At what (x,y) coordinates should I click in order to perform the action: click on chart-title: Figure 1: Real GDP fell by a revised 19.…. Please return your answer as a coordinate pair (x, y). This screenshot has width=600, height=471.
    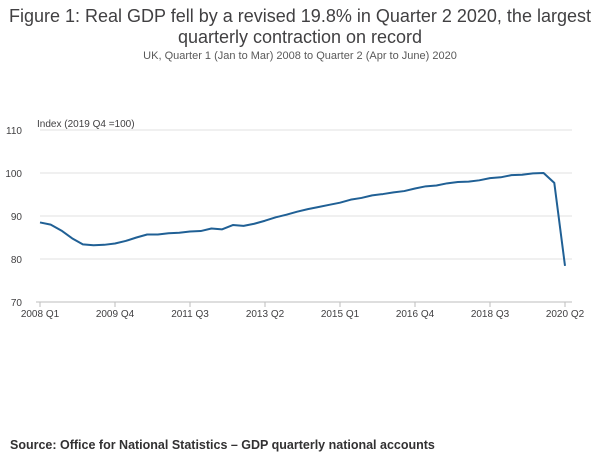
    Looking at the image, I should click on (300, 27).